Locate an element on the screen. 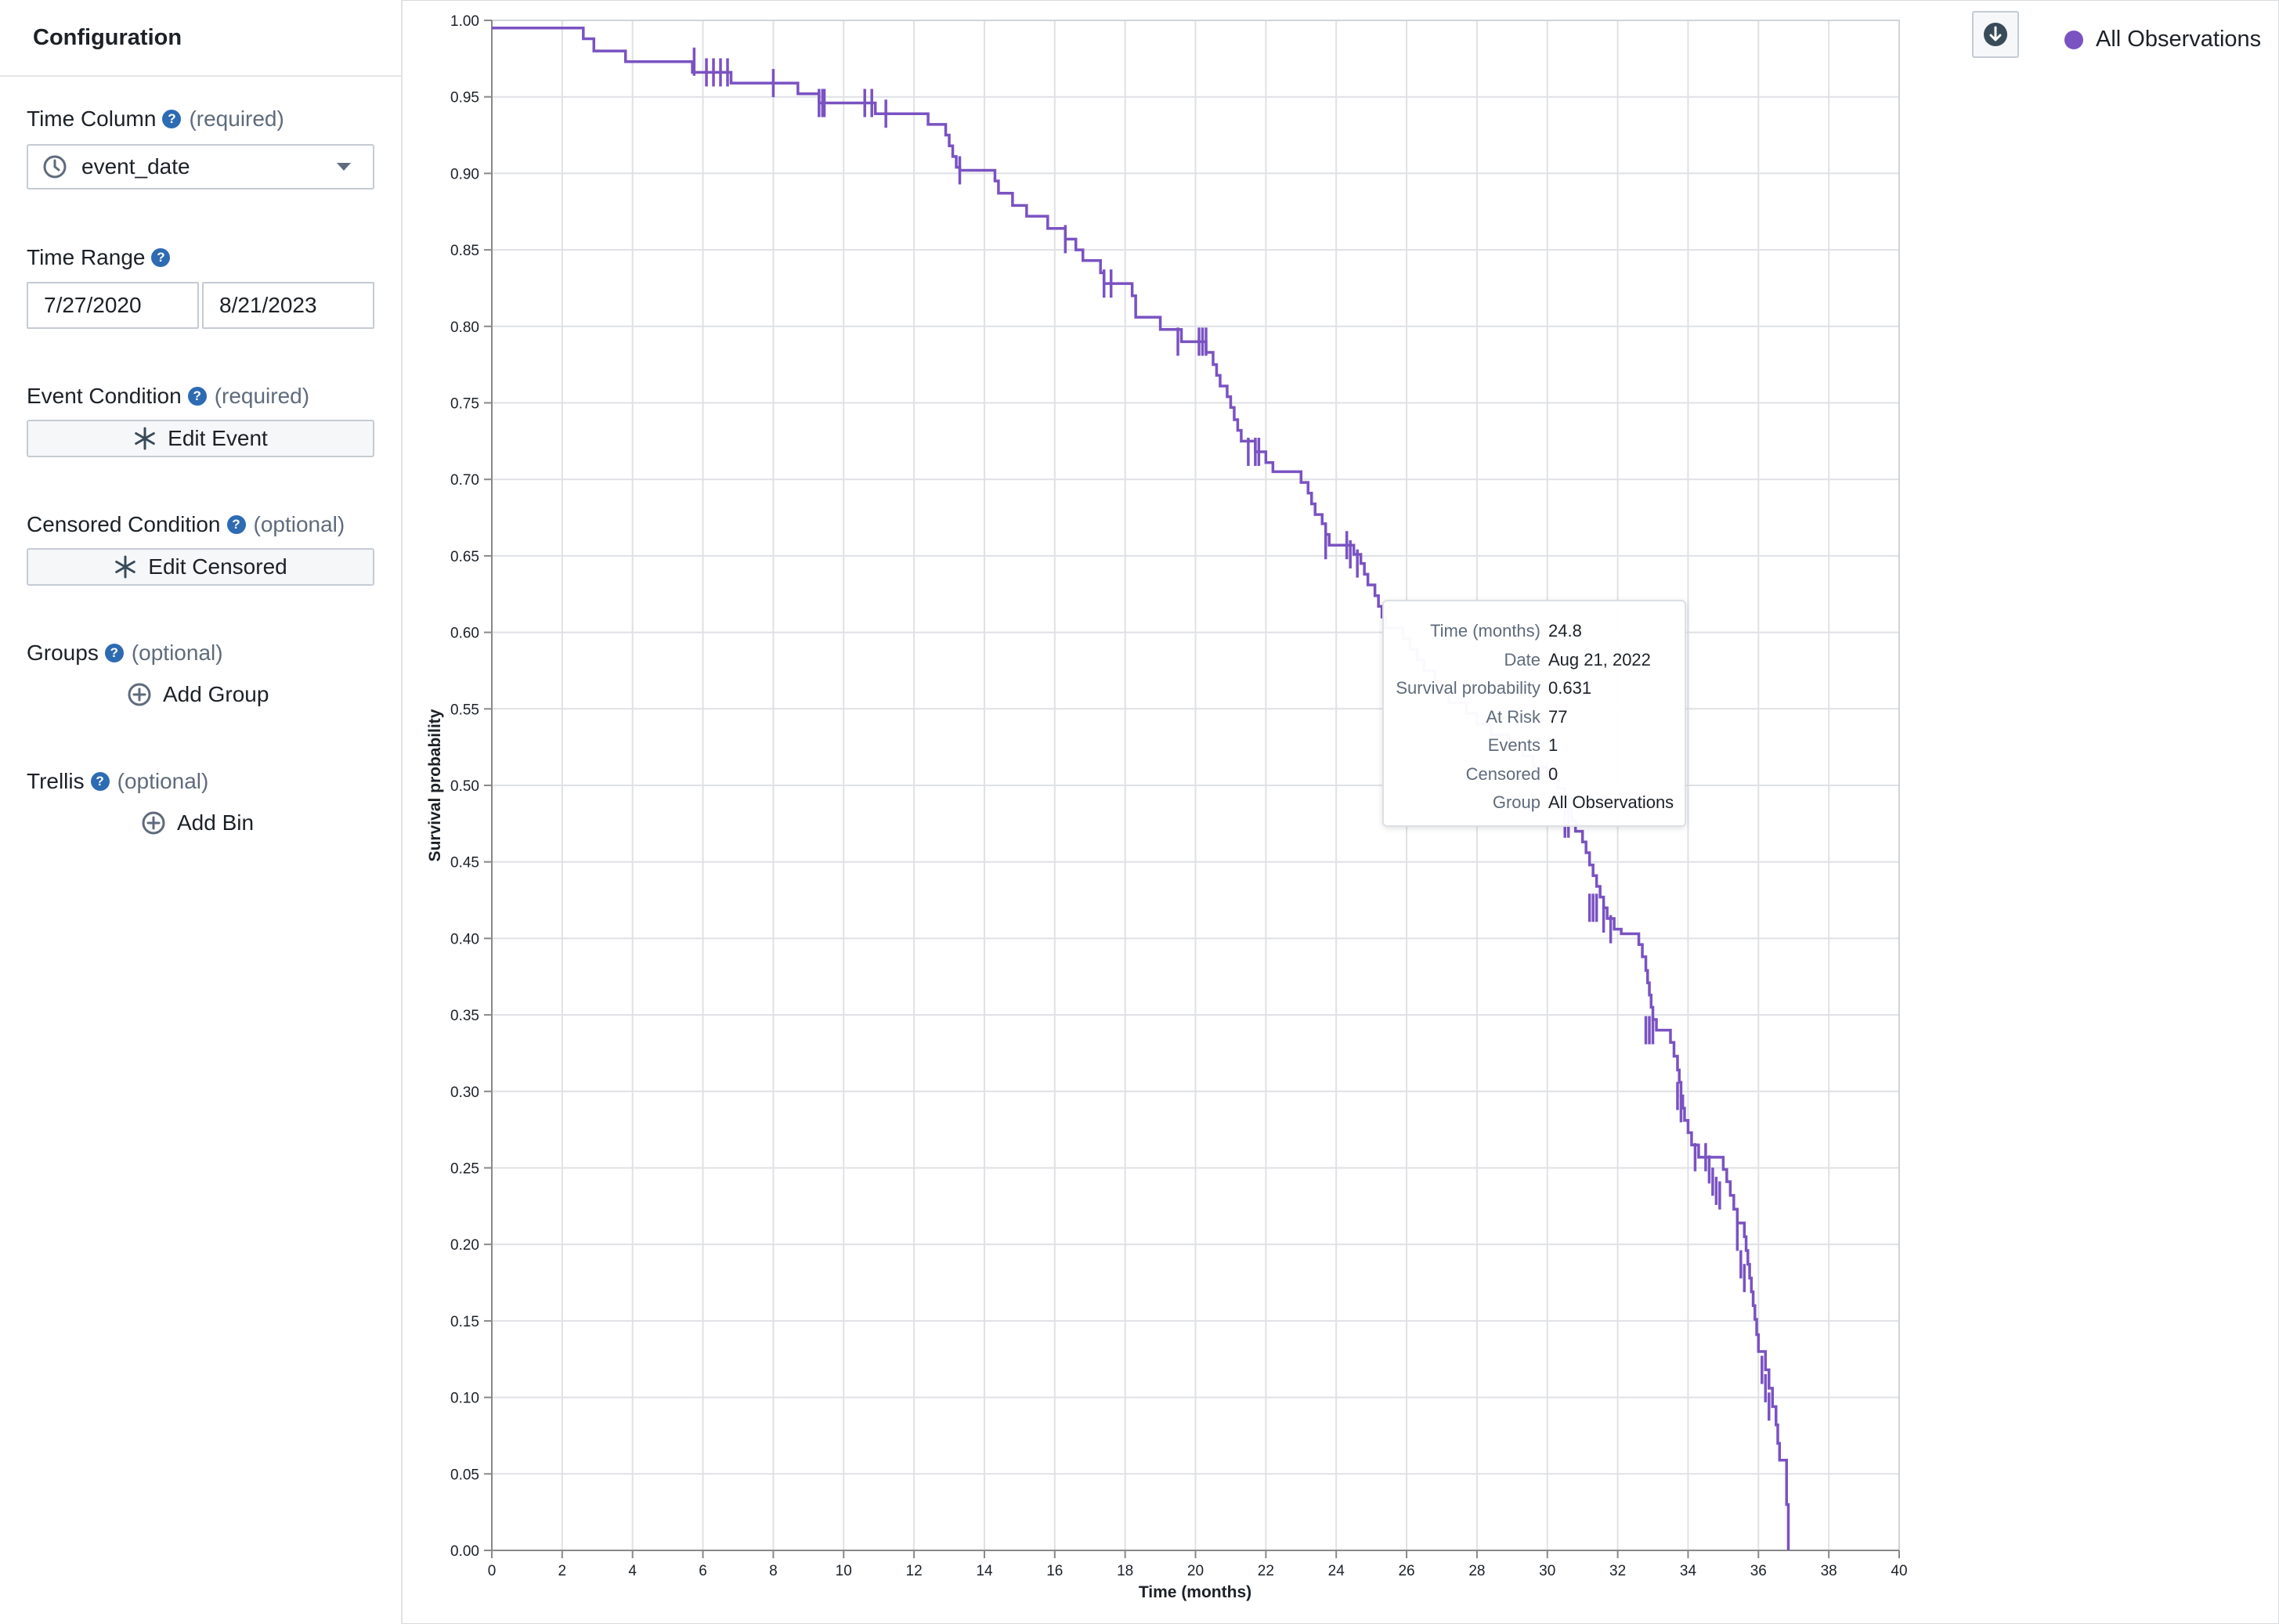 This screenshot has width=2279, height=1624. y-tick-label: 0.25 is located at coordinates (464, 1169).